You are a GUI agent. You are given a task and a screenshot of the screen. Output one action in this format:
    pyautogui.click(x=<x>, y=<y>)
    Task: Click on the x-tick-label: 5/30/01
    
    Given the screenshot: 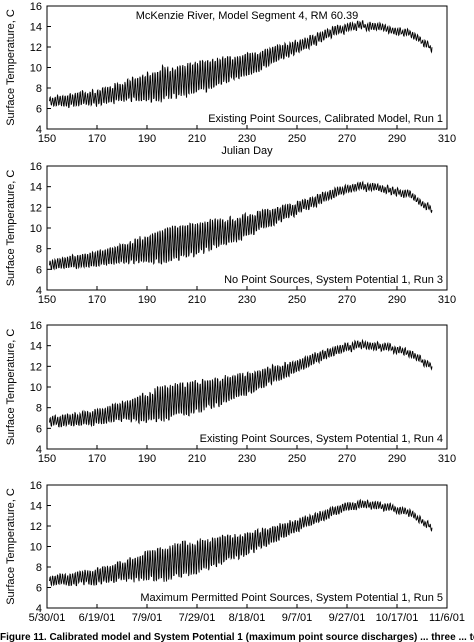 What is the action you would take?
    pyautogui.click(x=47, y=618)
    